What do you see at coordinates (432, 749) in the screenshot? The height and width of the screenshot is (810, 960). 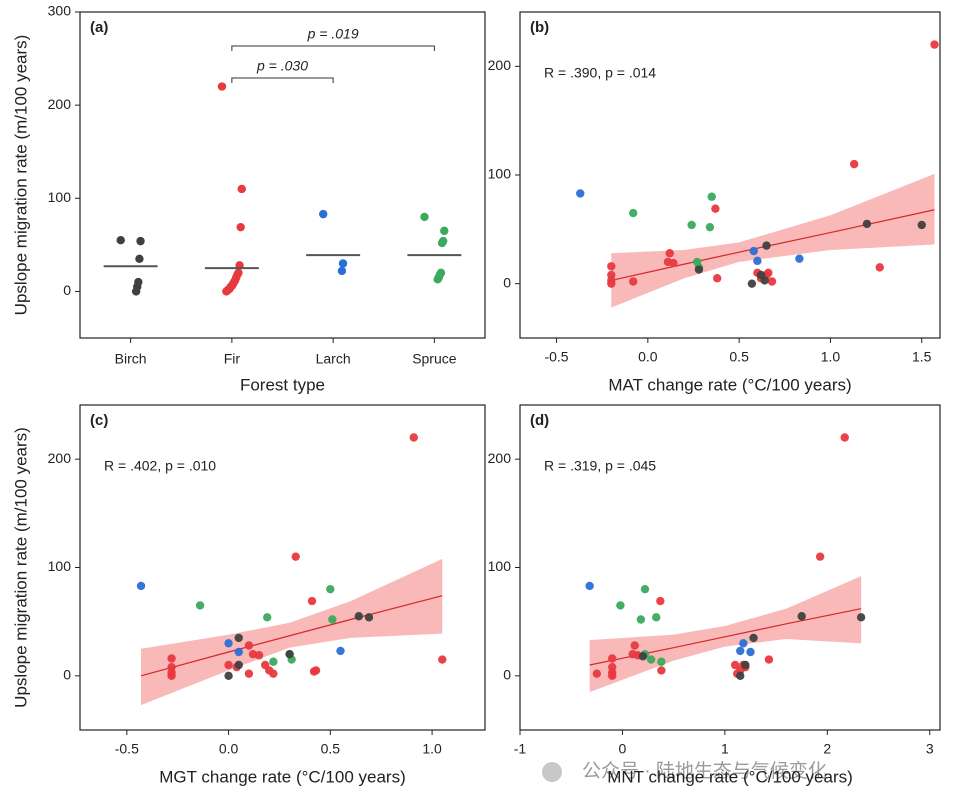 I see `x-tick-label: 1.0` at bounding box center [432, 749].